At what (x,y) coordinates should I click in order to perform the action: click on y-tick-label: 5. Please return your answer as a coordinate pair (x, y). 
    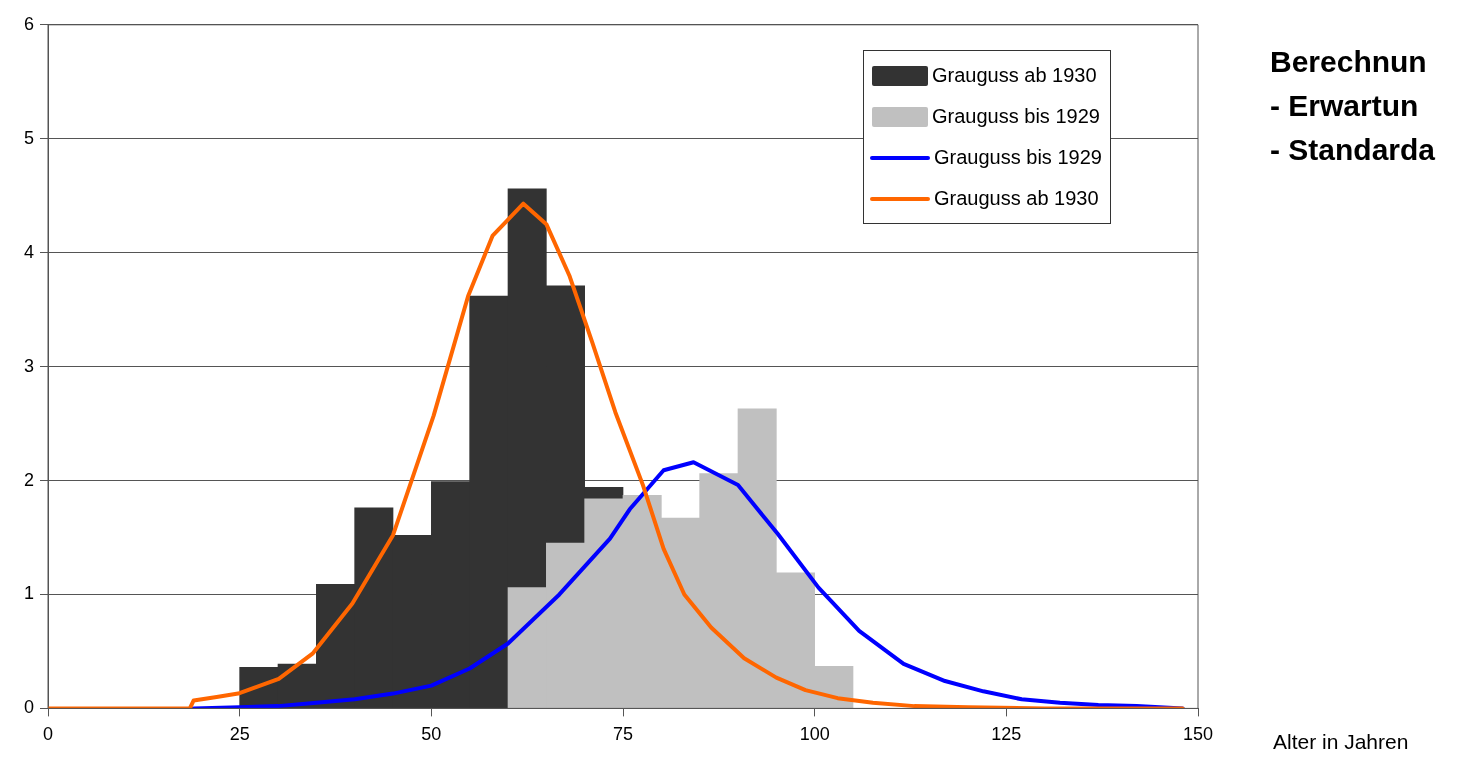
    Looking at the image, I should click on (29, 137).